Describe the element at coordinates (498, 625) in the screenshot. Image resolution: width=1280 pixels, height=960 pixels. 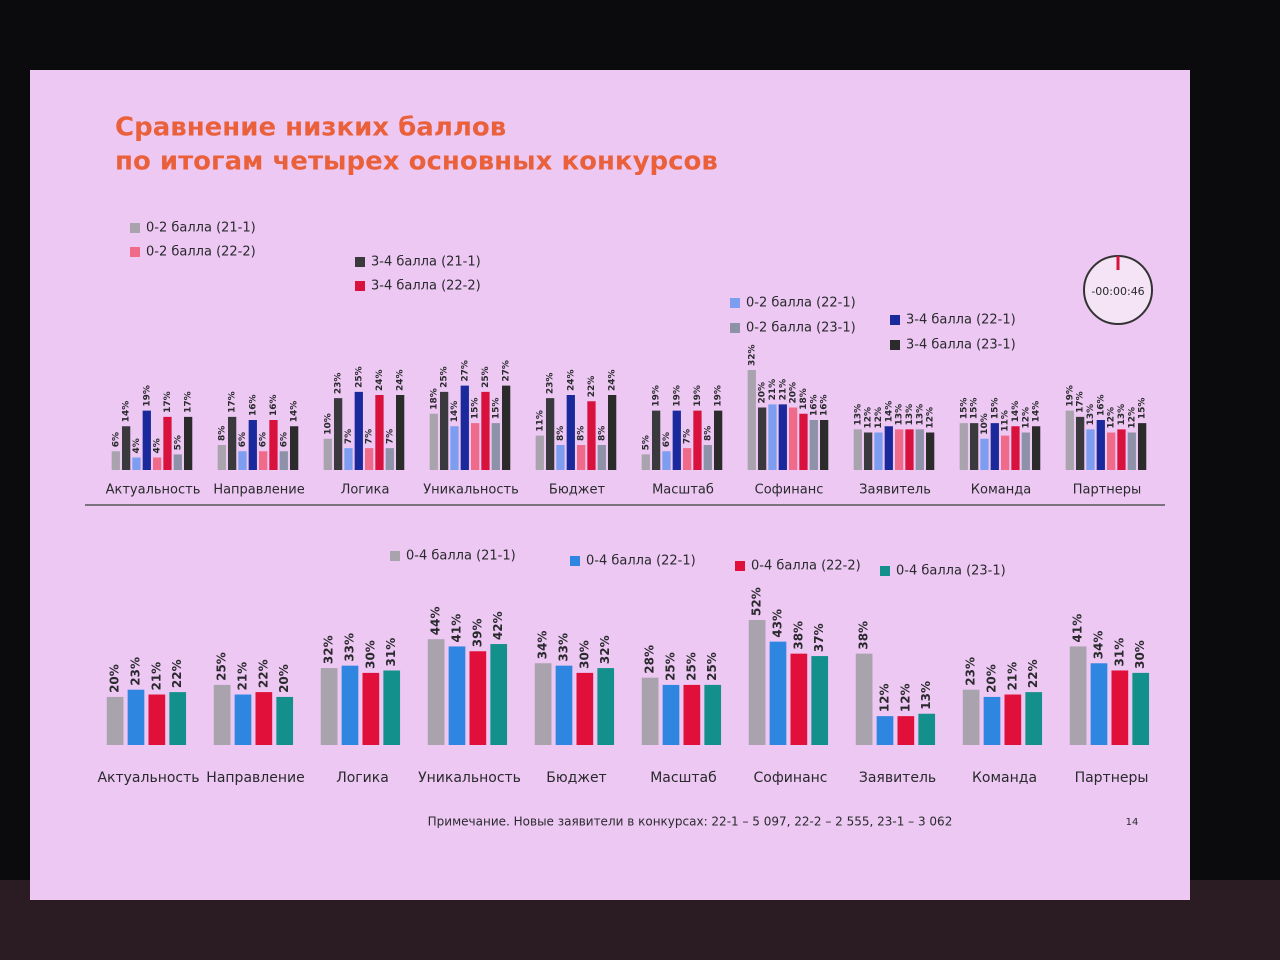
I see `value-label: 42%` at that location.